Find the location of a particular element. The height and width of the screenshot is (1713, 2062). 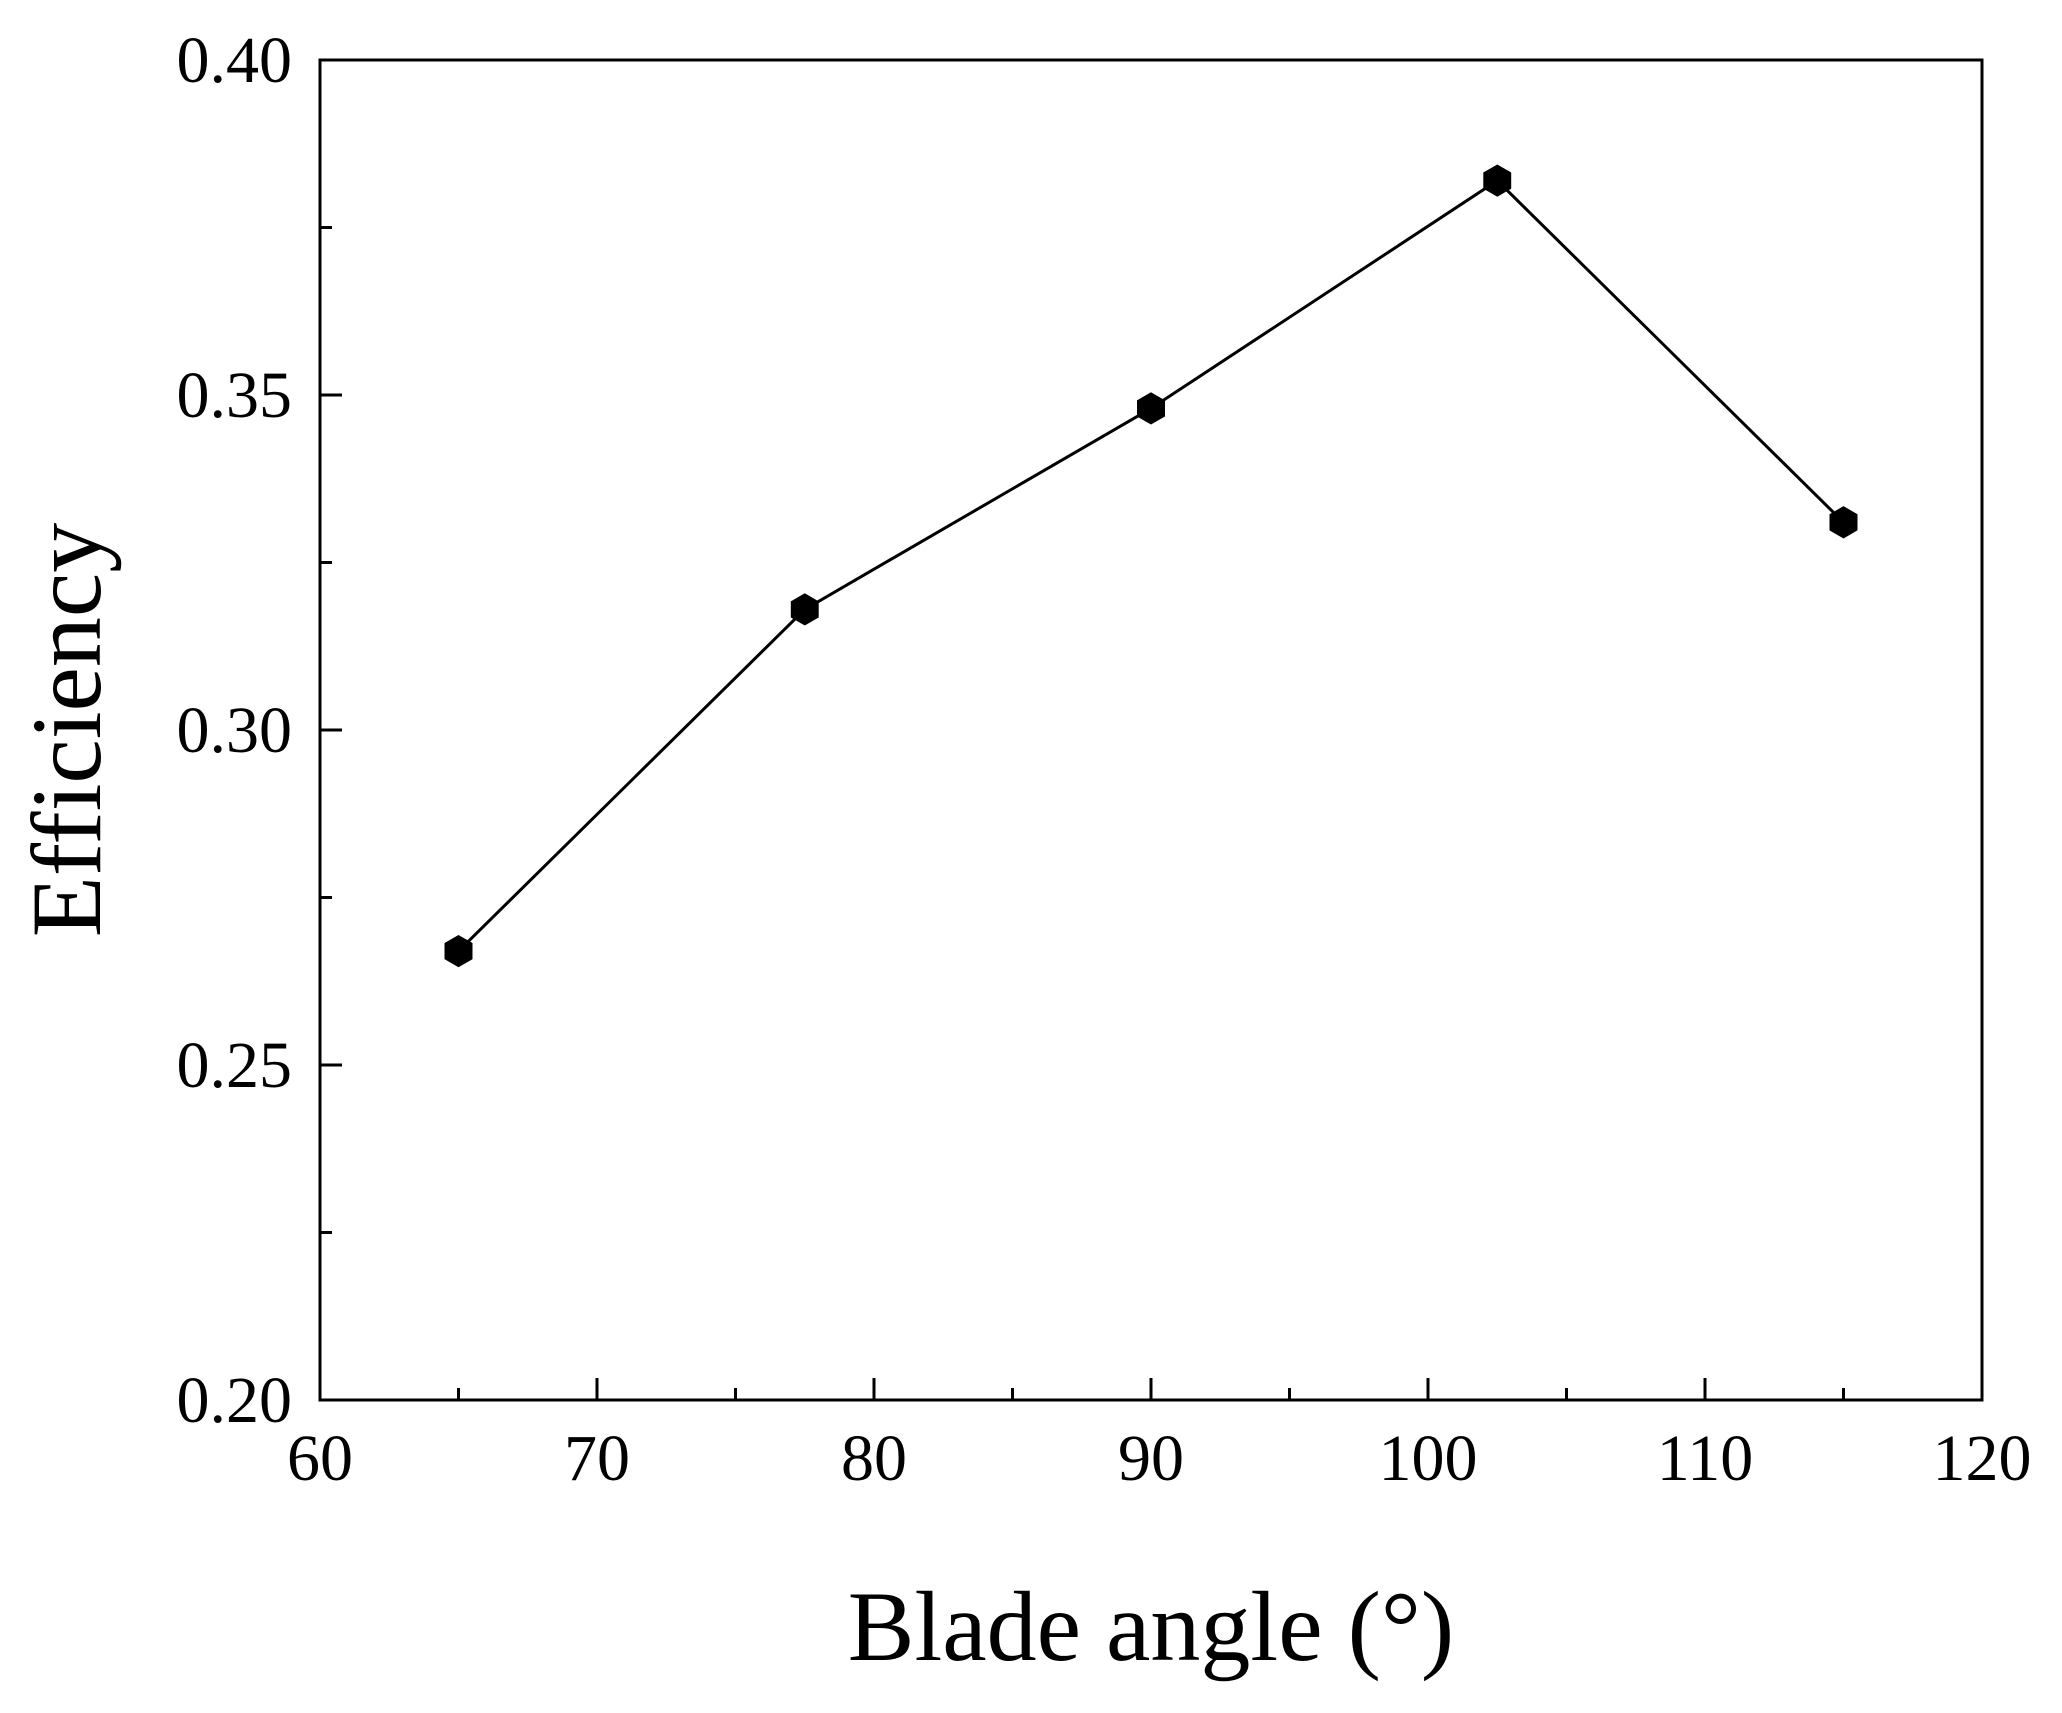

y-tick-label: 0.20 is located at coordinates (235, 1400).